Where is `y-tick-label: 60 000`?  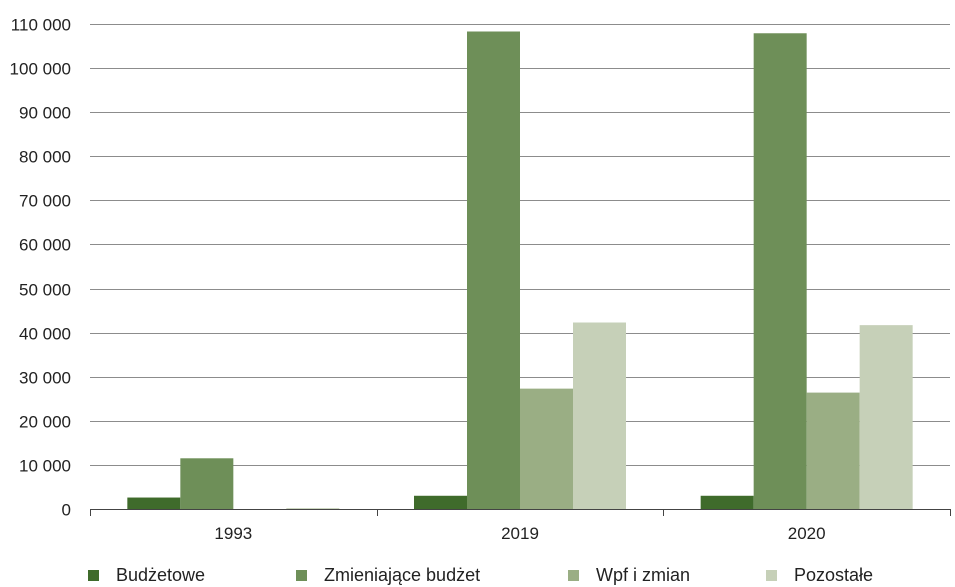
y-tick-label: 60 000 is located at coordinates (45, 245).